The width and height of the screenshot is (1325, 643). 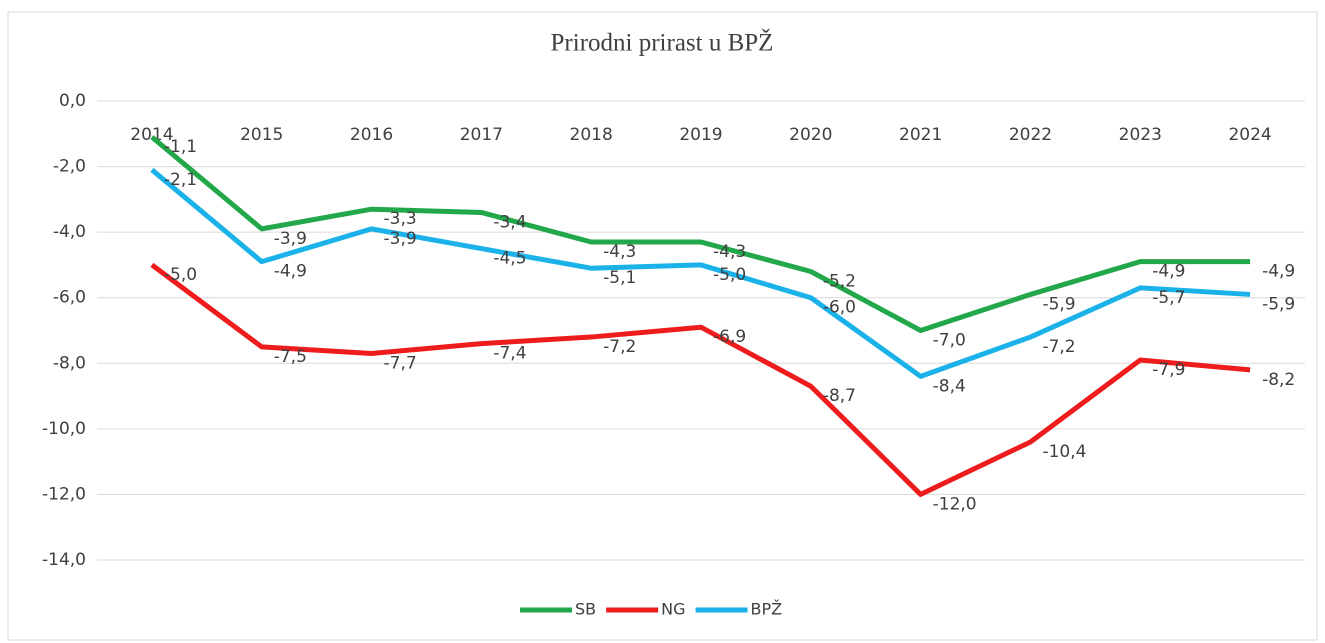 What do you see at coordinates (1278, 380) in the screenshot?
I see `data-label: -8,2` at bounding box center [1278, 380].